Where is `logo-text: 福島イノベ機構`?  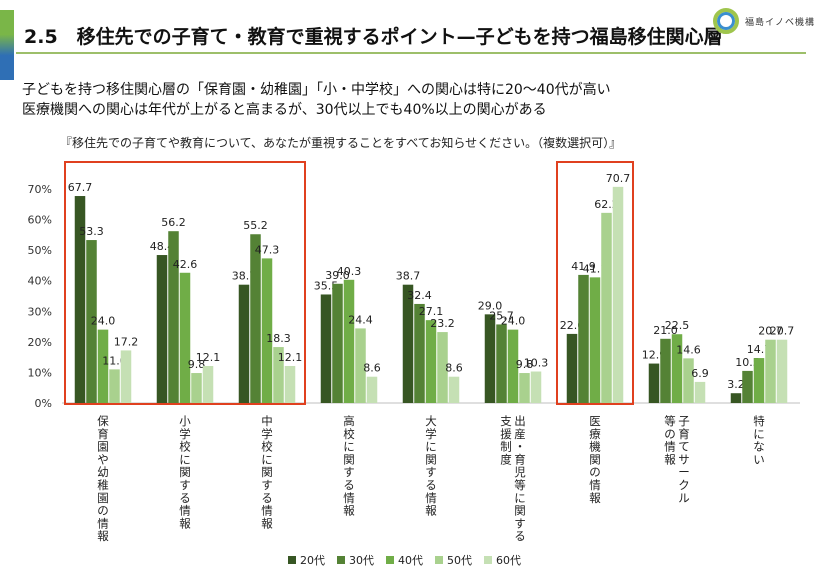 logo-text: 福島イノベ機構 is located at coordinates (779, 22).